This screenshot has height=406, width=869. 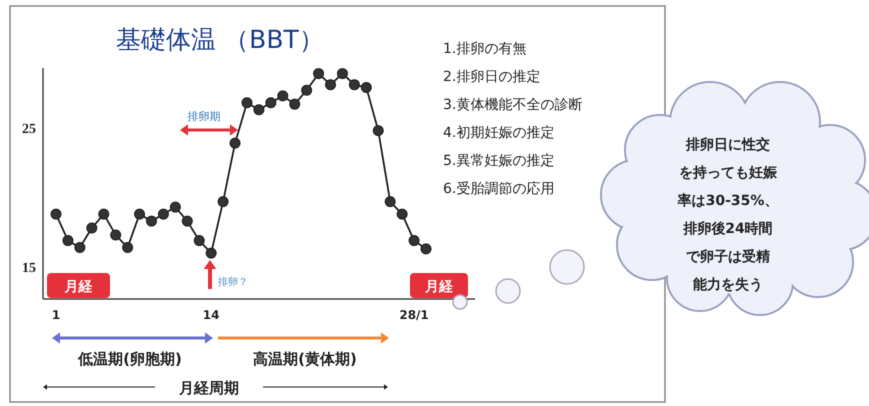 I want to click on annotation: 排卵？, so click(x=233, y=282).